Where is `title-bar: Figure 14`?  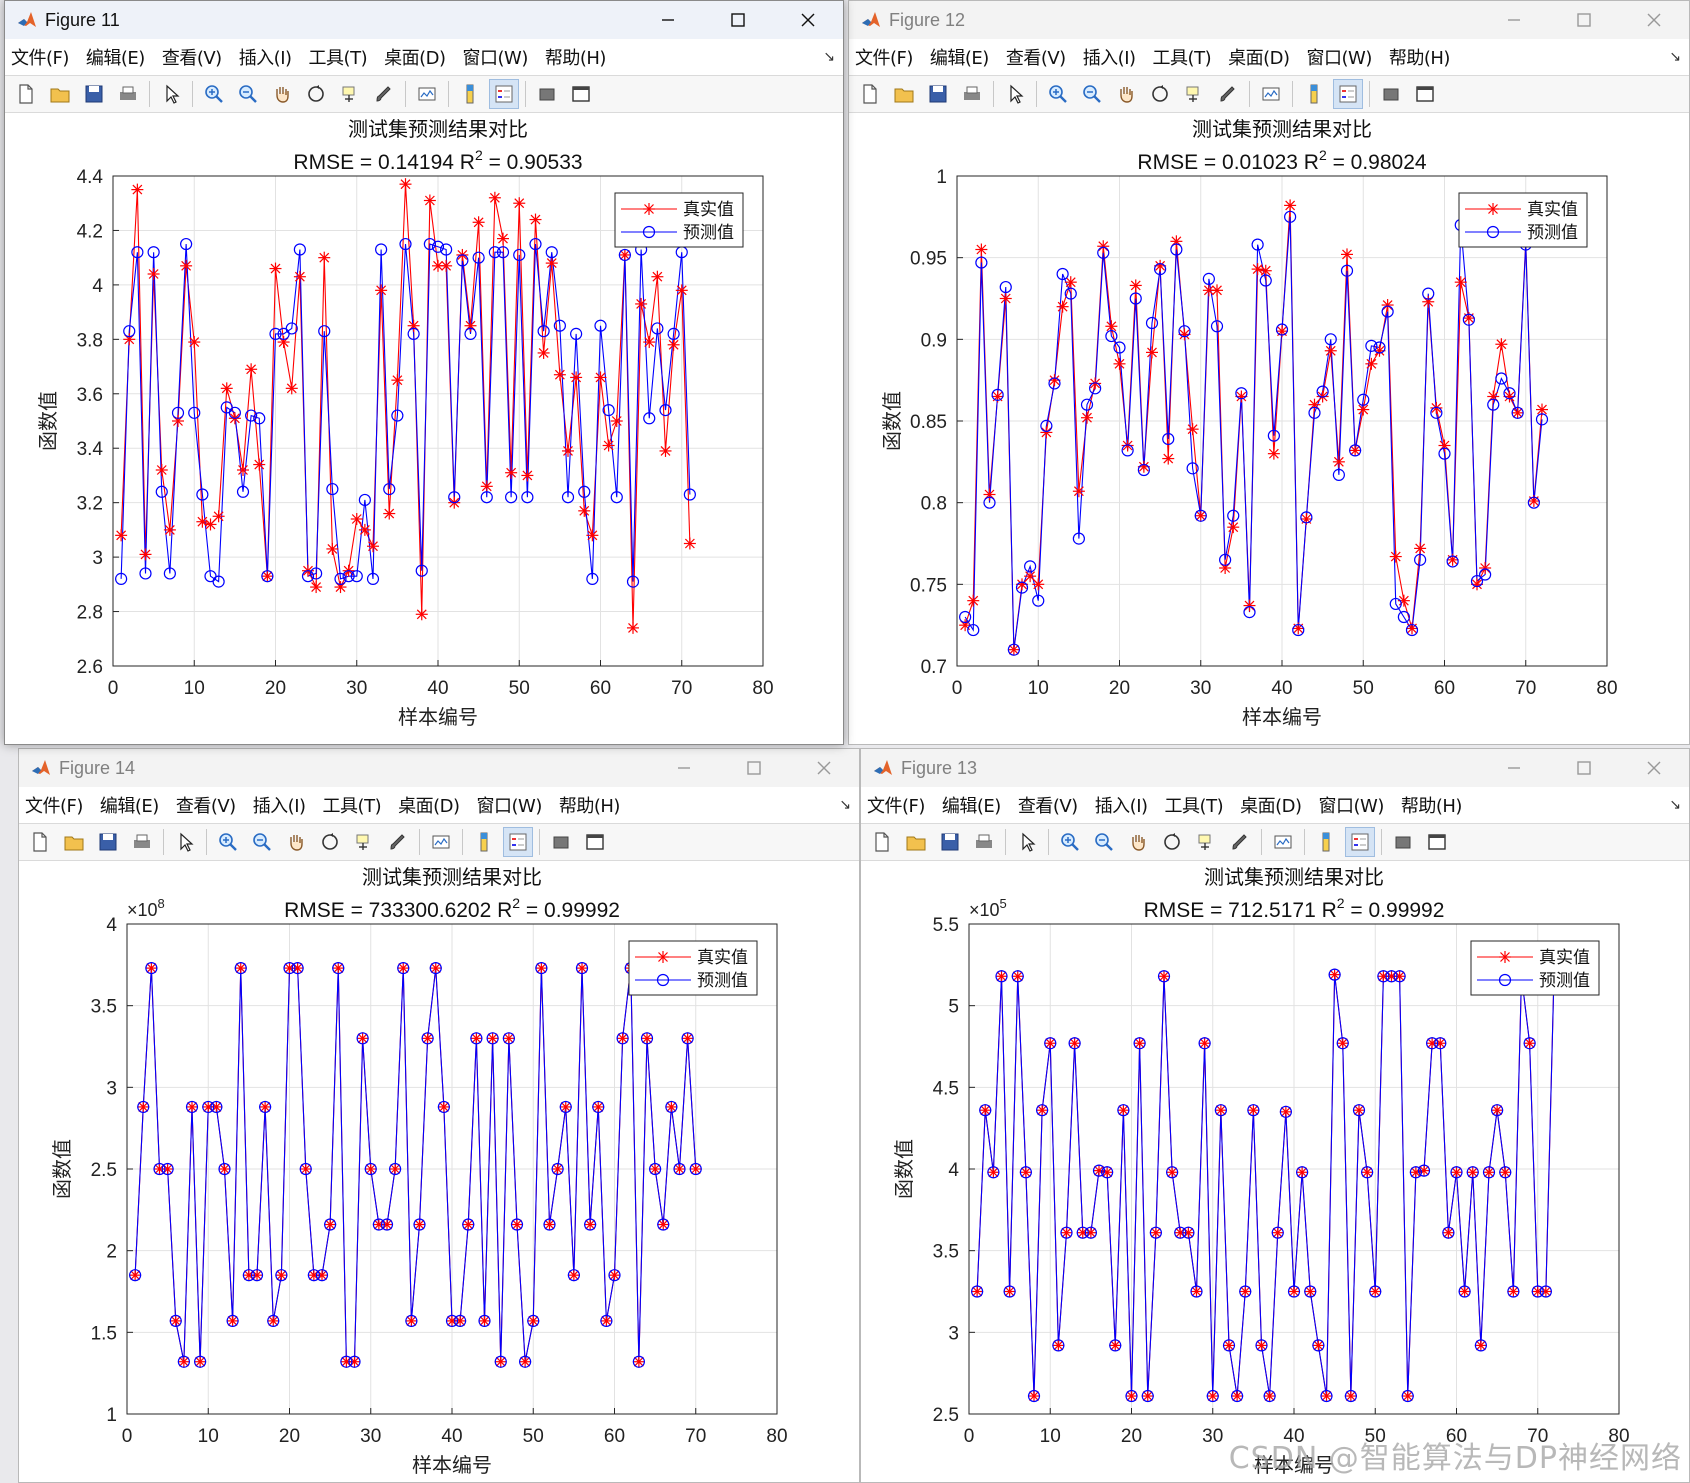 title-bar: Figure 14 is located at coordinates (439, 768).